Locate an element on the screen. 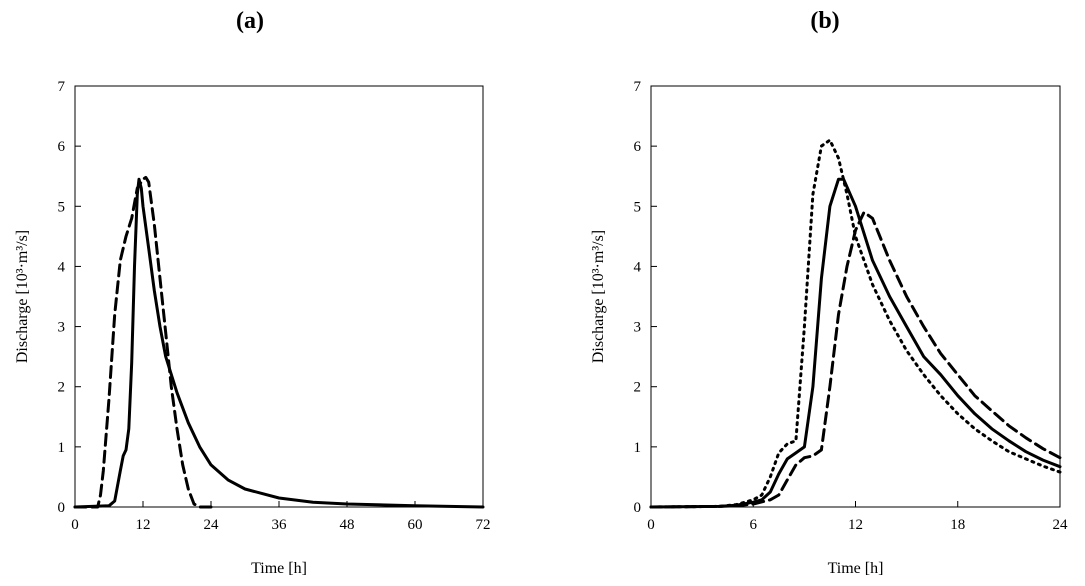 The image size is (1085, 586). x-tick-label-a: 48 is located at coordinates (347, 525).